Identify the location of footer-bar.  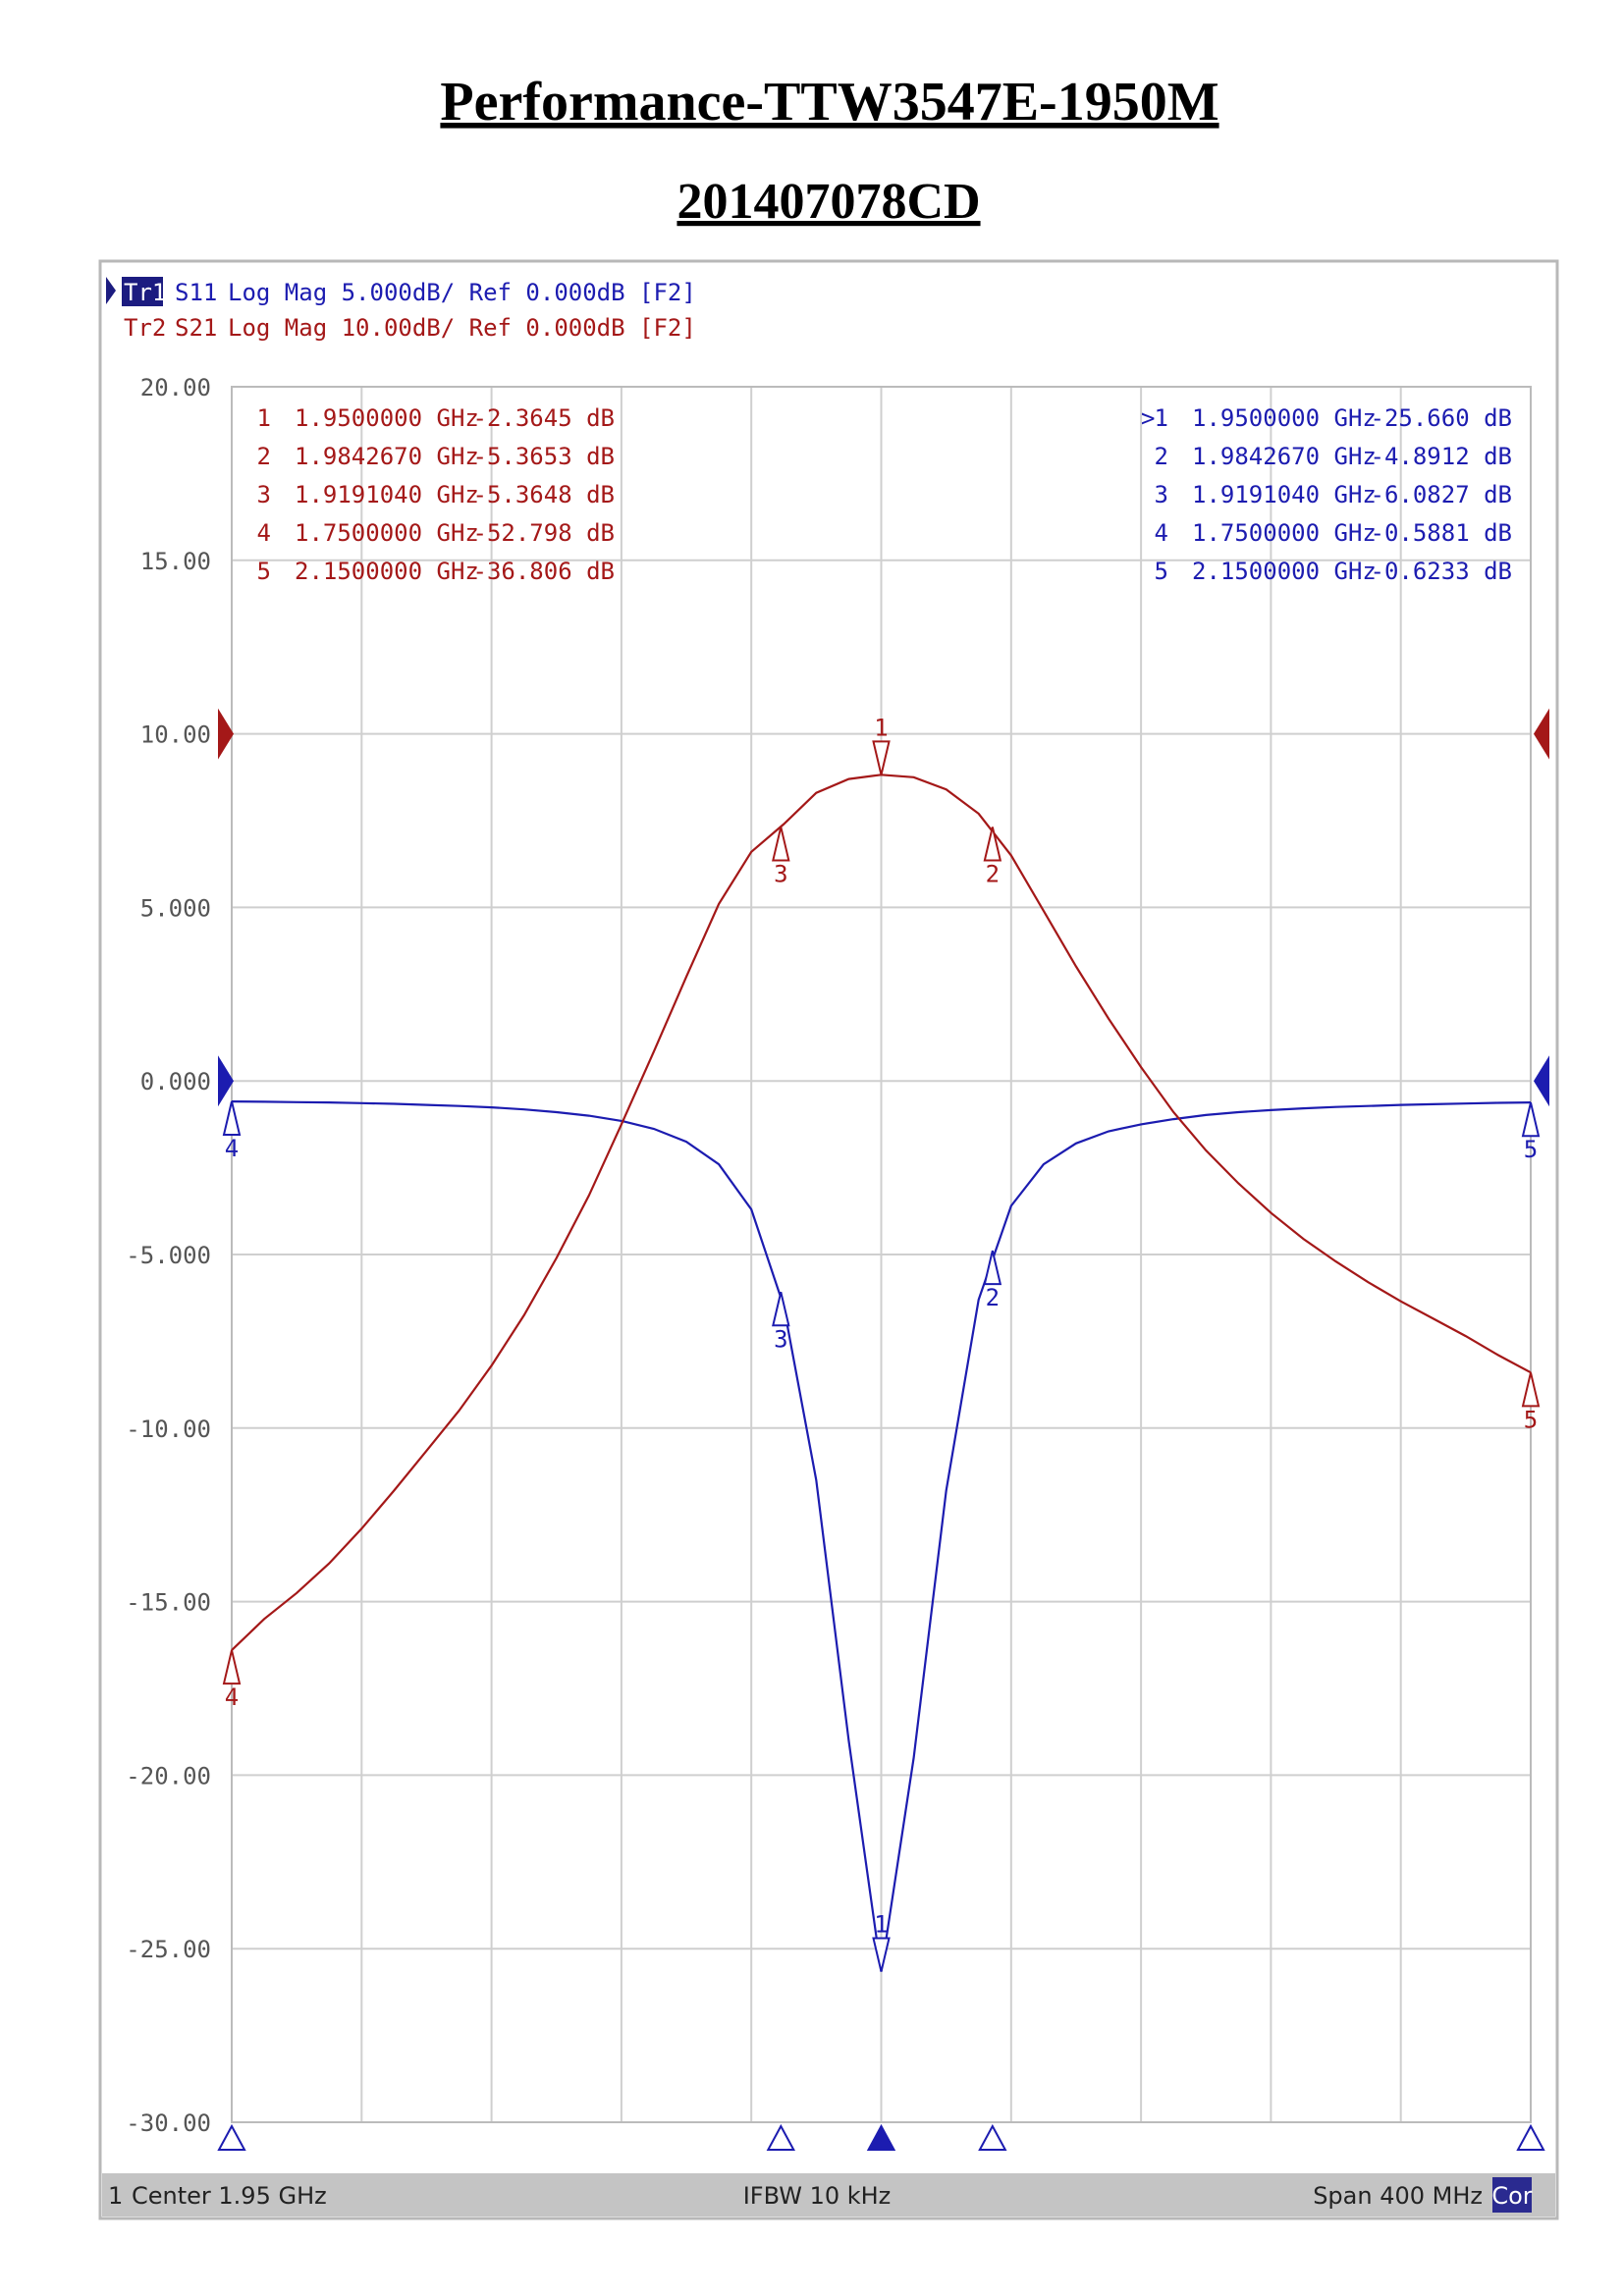
(828, 2195).